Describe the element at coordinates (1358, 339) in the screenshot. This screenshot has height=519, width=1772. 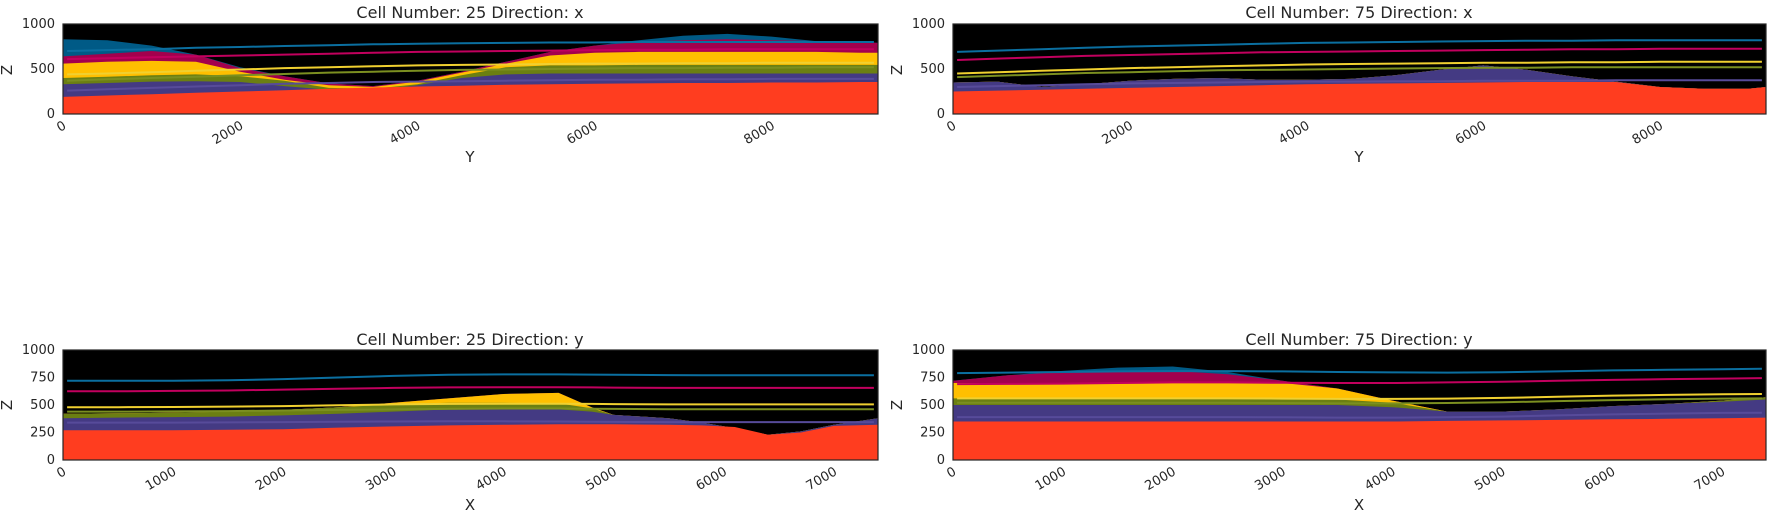
I see `panel-title: Cell Number: 75 Direction: y` at that location.